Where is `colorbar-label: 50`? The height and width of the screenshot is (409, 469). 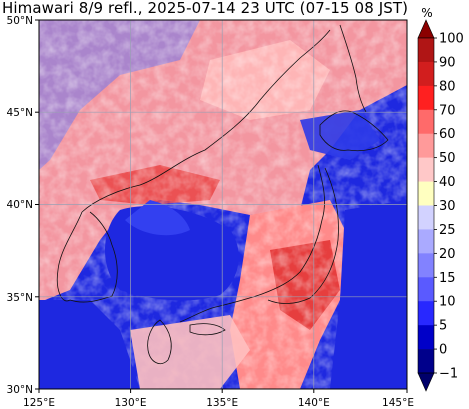
colorbar-label: 50 is located at coordinates (447, 158).